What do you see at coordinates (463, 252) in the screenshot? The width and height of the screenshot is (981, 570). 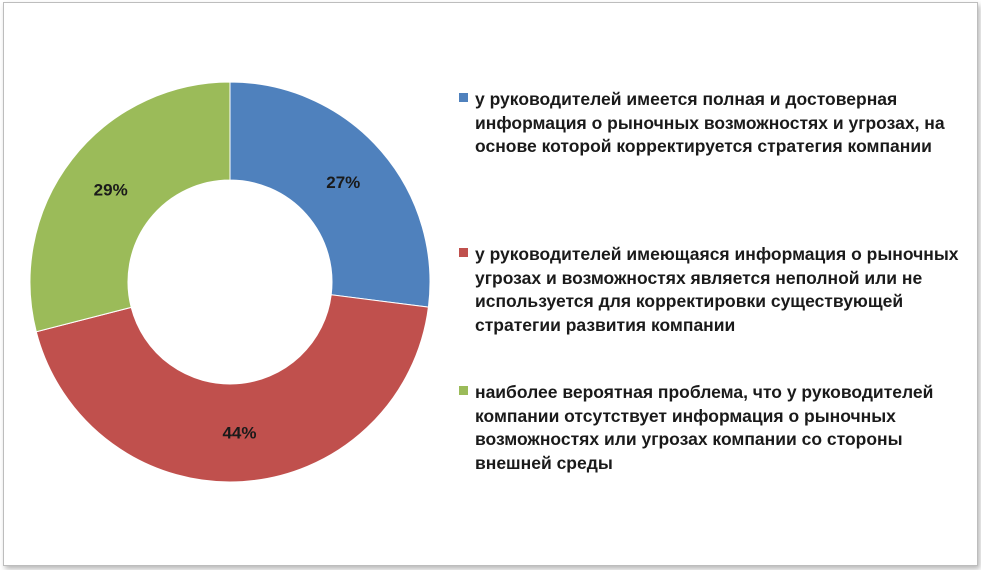 I see `legend-swatch-red` at bounding box center [463, 252].